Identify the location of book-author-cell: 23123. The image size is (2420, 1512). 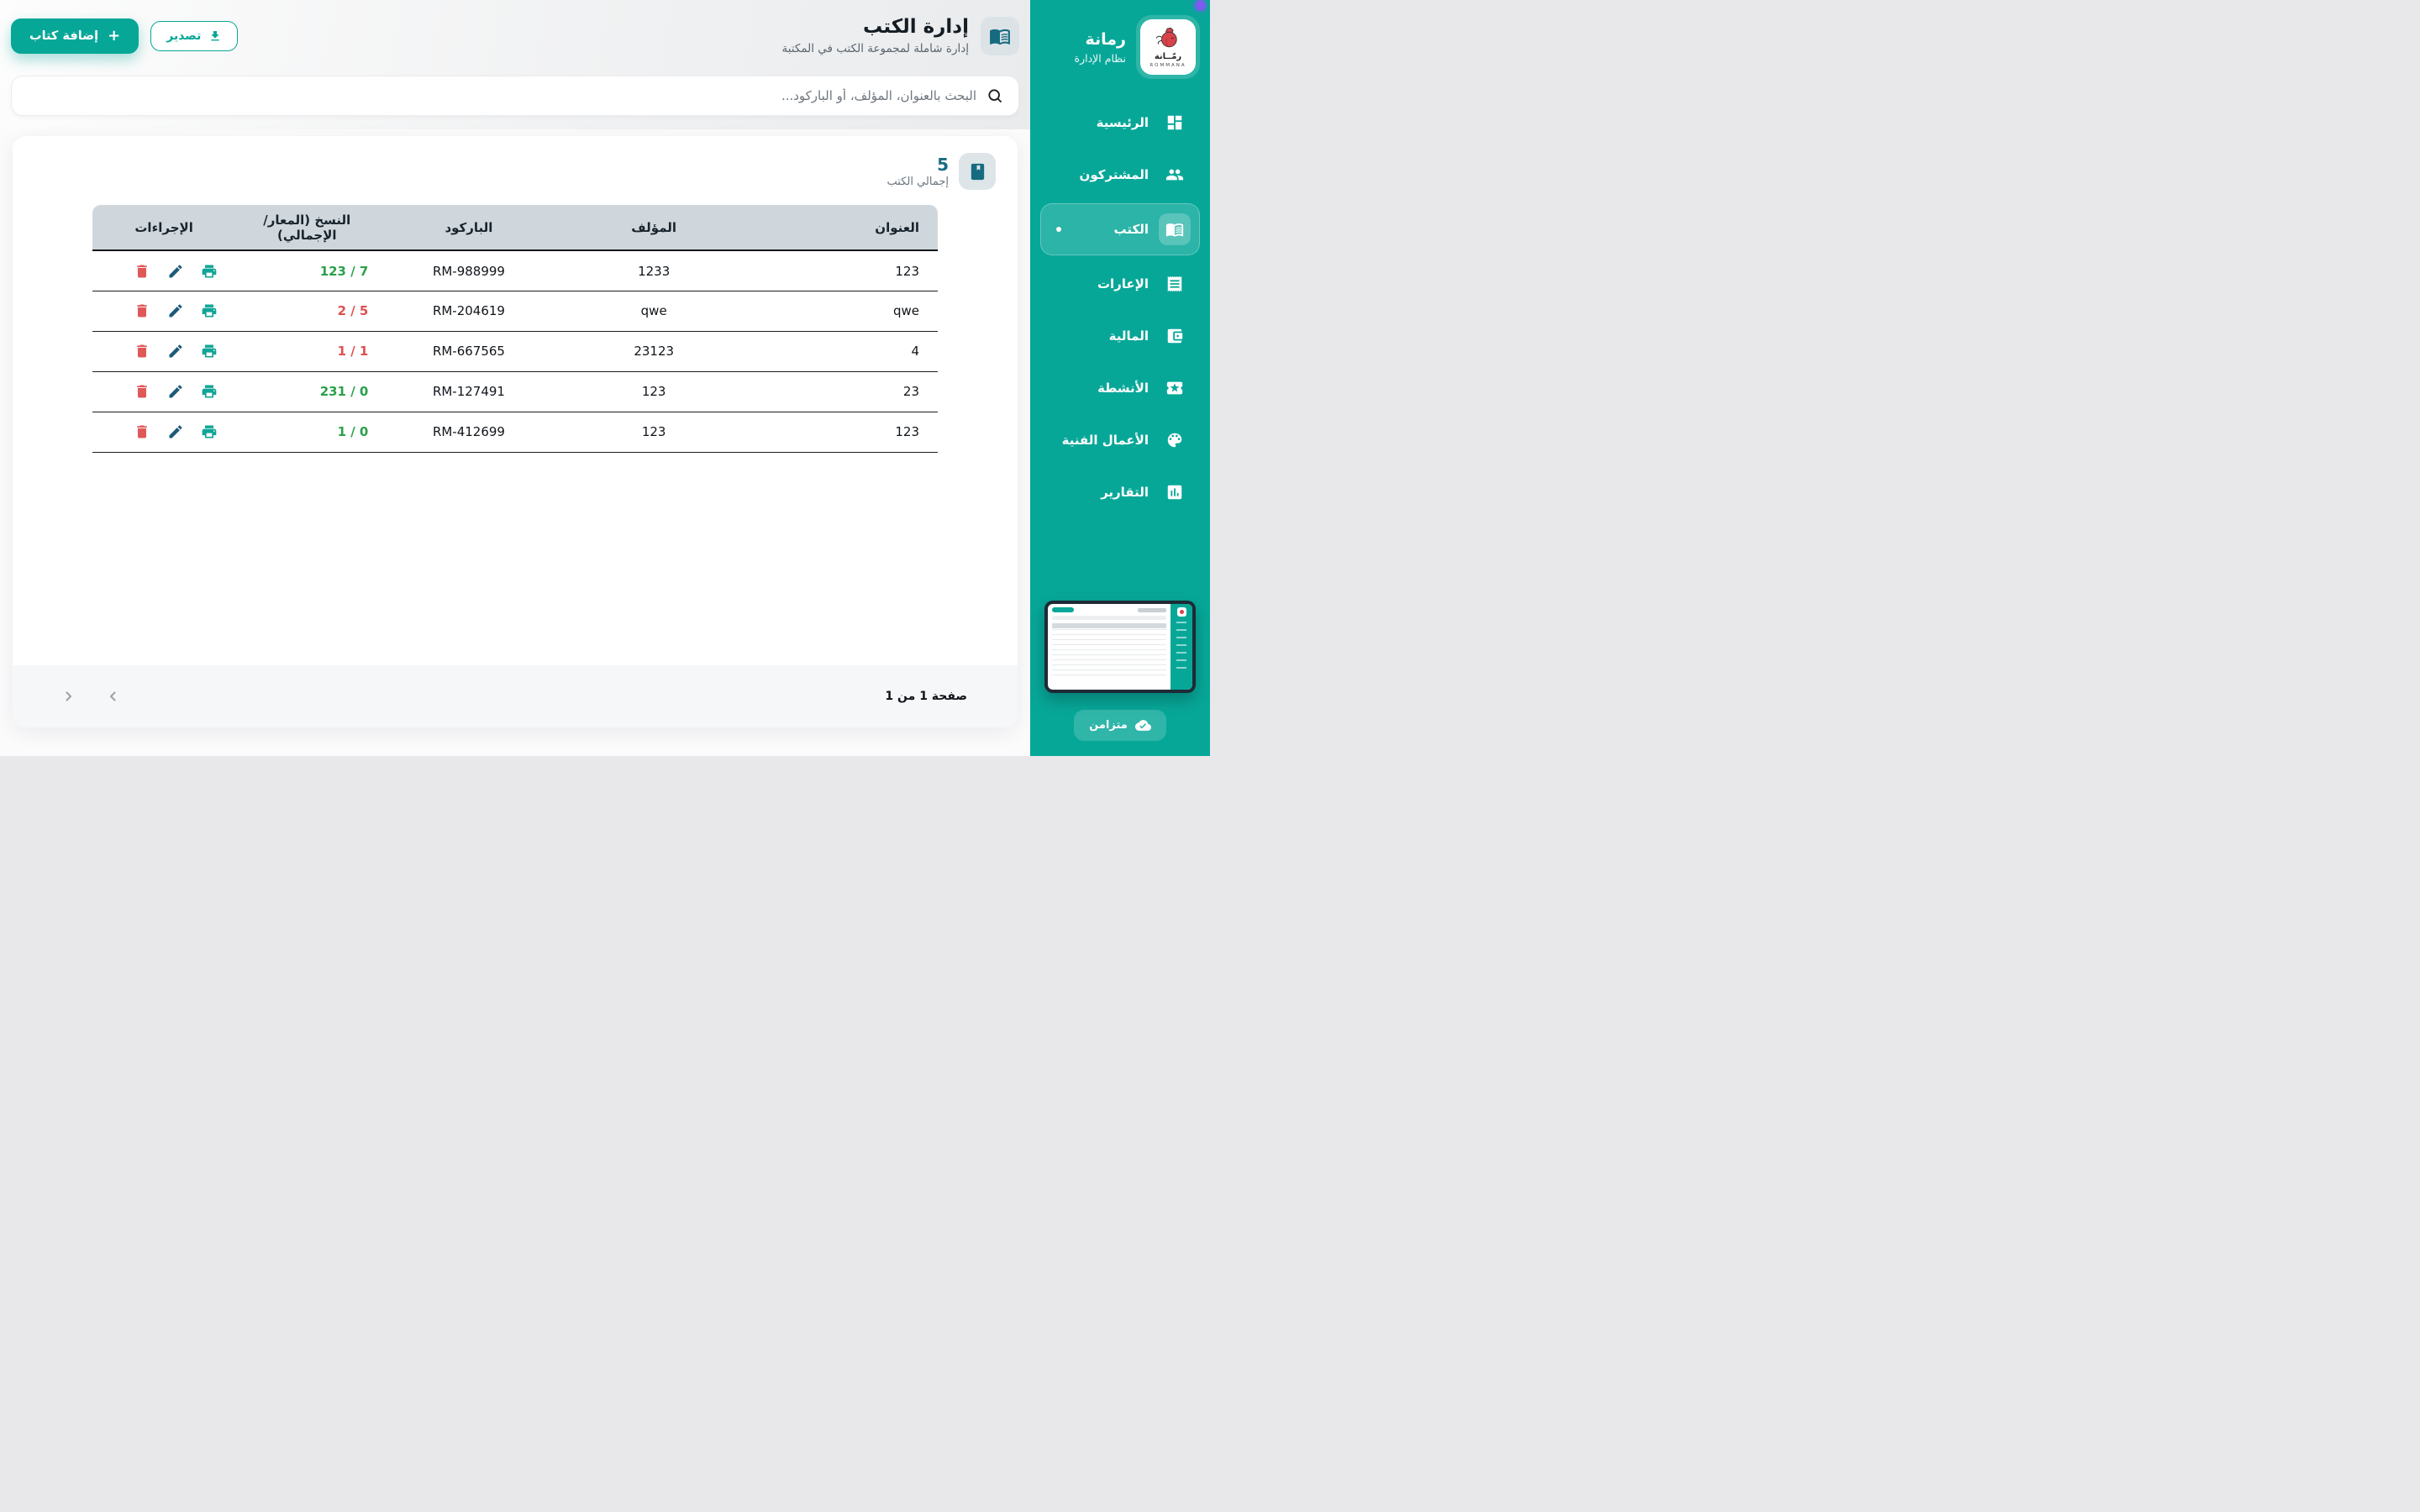
(654, 351).